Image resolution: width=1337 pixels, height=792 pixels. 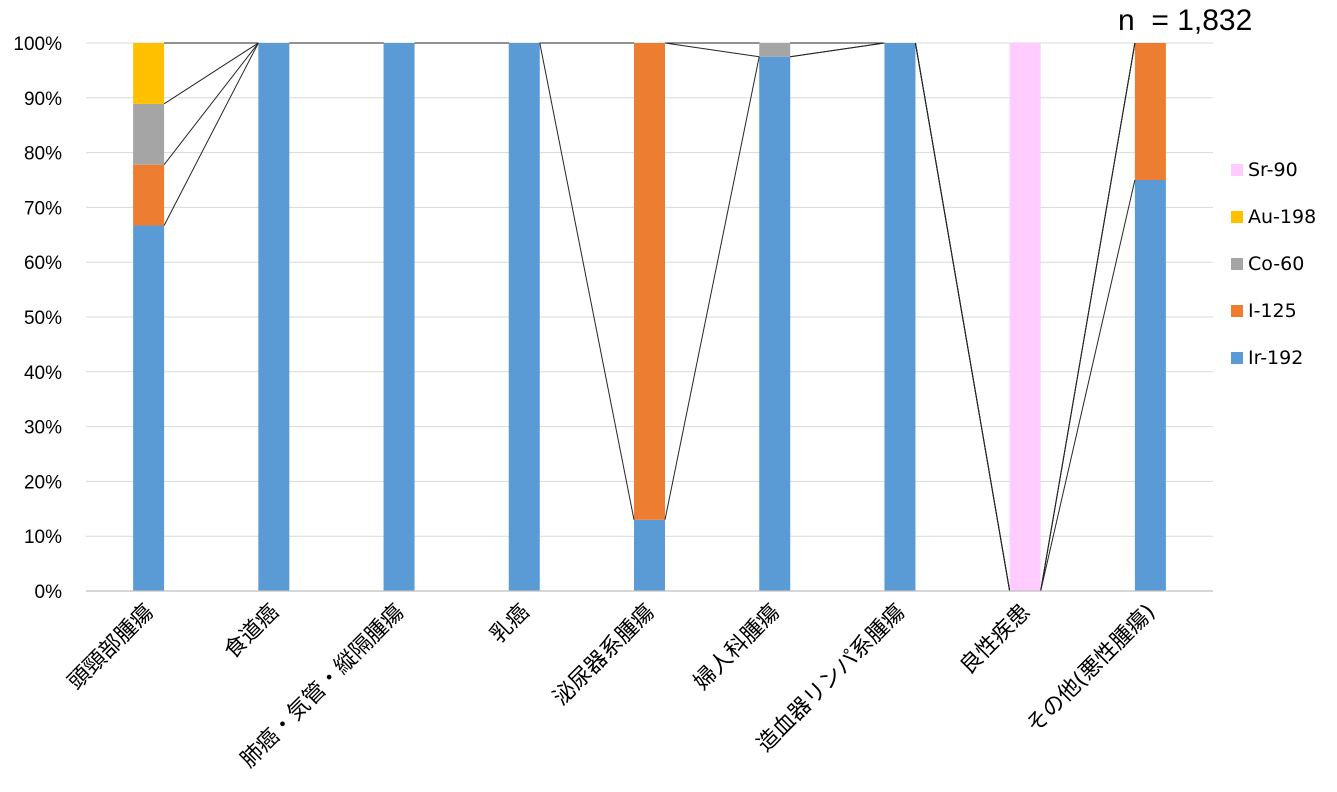 What do you see at coordinates (1273, 170) in the screenshot?
I see `legend-label: Sr-90` at bounding box center [1273, 170].